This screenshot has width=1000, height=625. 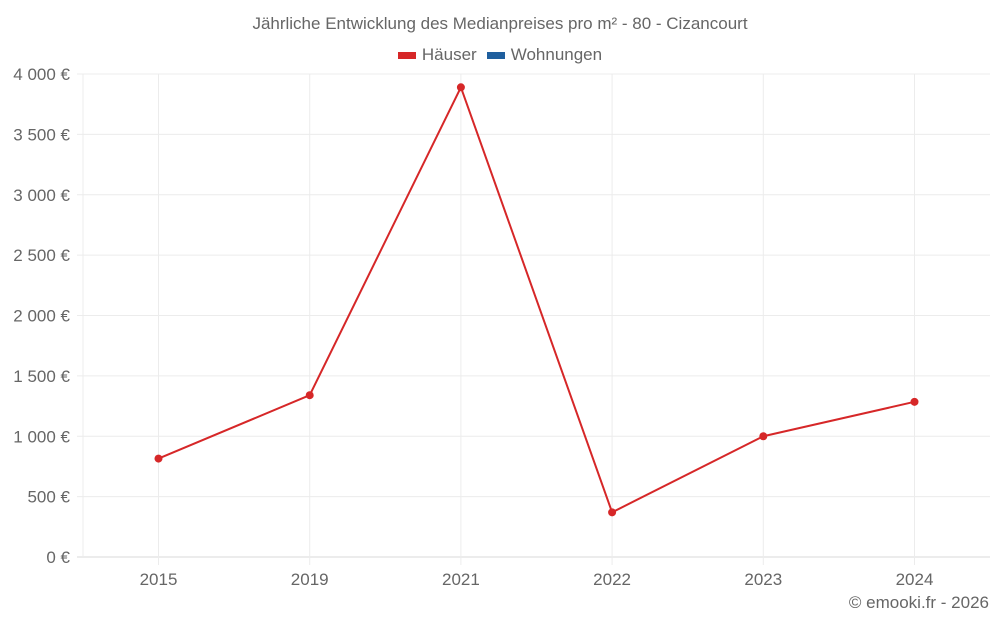 What do you see at coordinates (461, 579) in the screenshot?
I see `x-tick-label: 2021` at bounding box center [461, 579].